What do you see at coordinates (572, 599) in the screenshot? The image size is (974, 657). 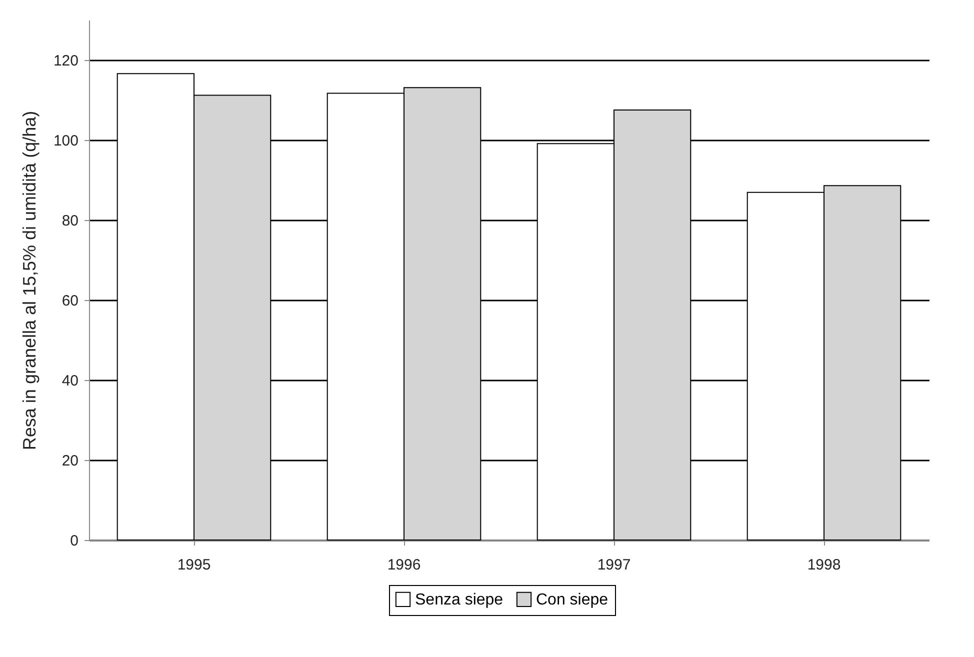 I see `legend-label: Con siepe` at bounding box center [572, 599].